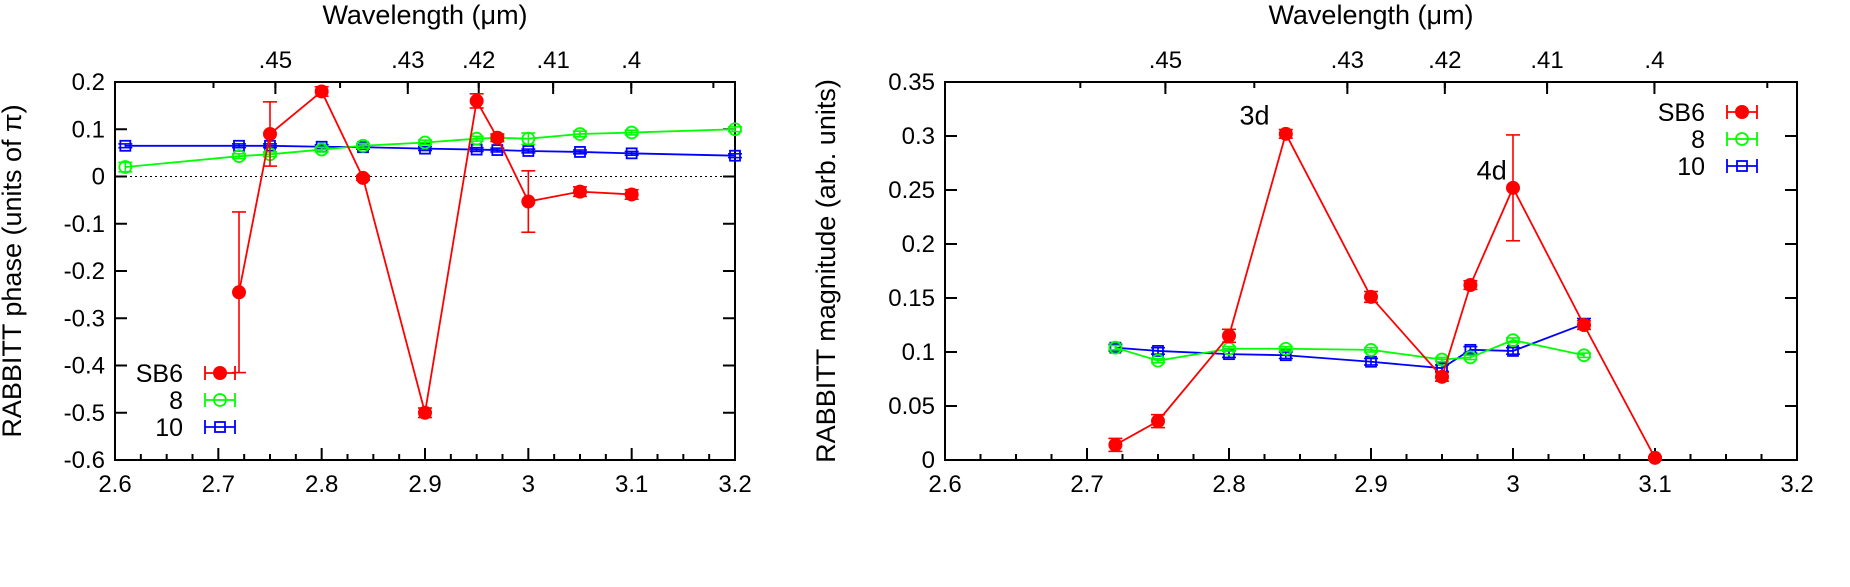  What do you see at coordinates (84, 413) in the screenshot?
I see `y-tick-label: -0.5` at bounding box center [84, 413].